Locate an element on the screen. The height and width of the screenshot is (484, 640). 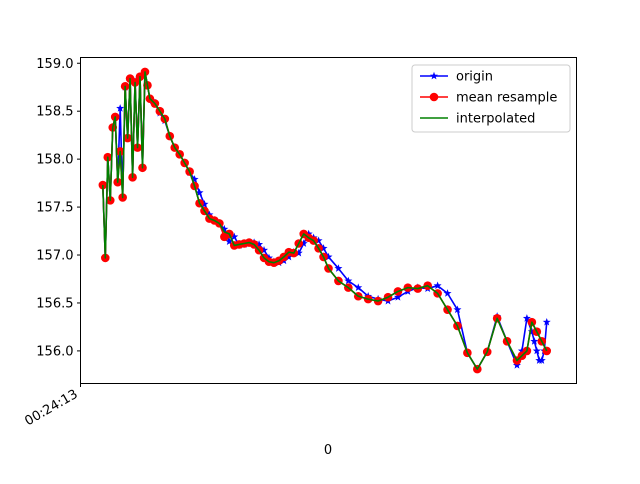
legend-item: interpolated is located at coordinates (477, 119).